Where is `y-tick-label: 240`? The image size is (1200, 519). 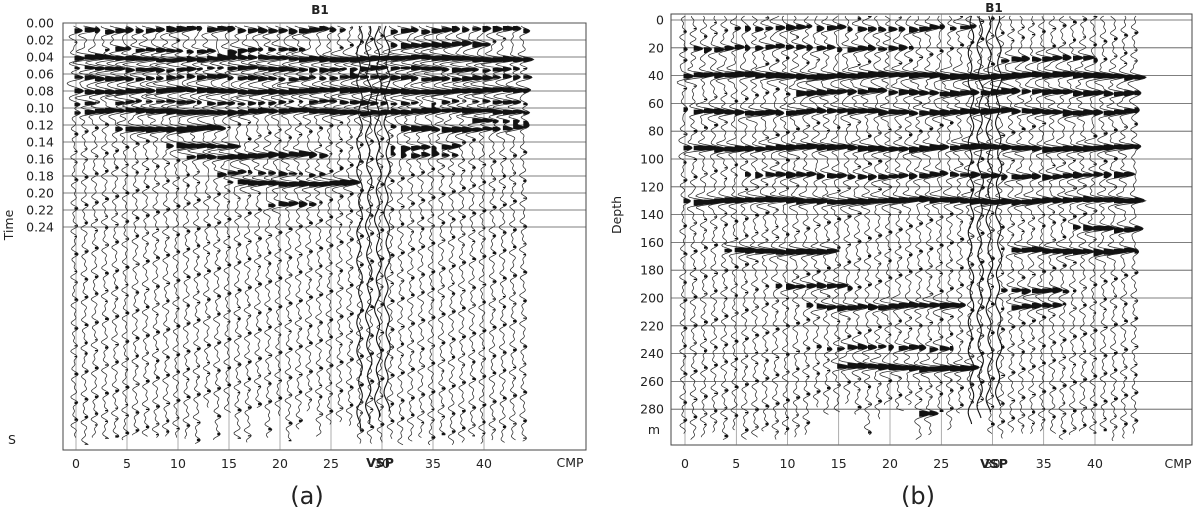 y-tick-label: 240 is located at coordinates (652, 353).